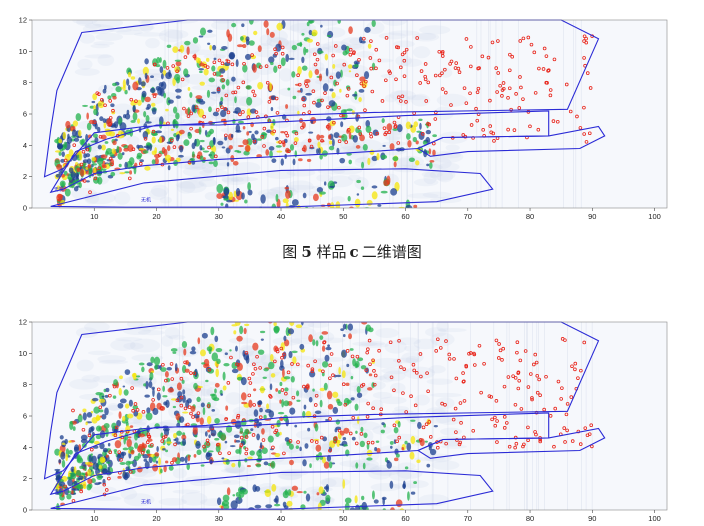 The image size is (704, 526). What do you see at coordinates (59, 491) in the screenshot?
I see `region-label: 无机` at bounding box center [59, 491].